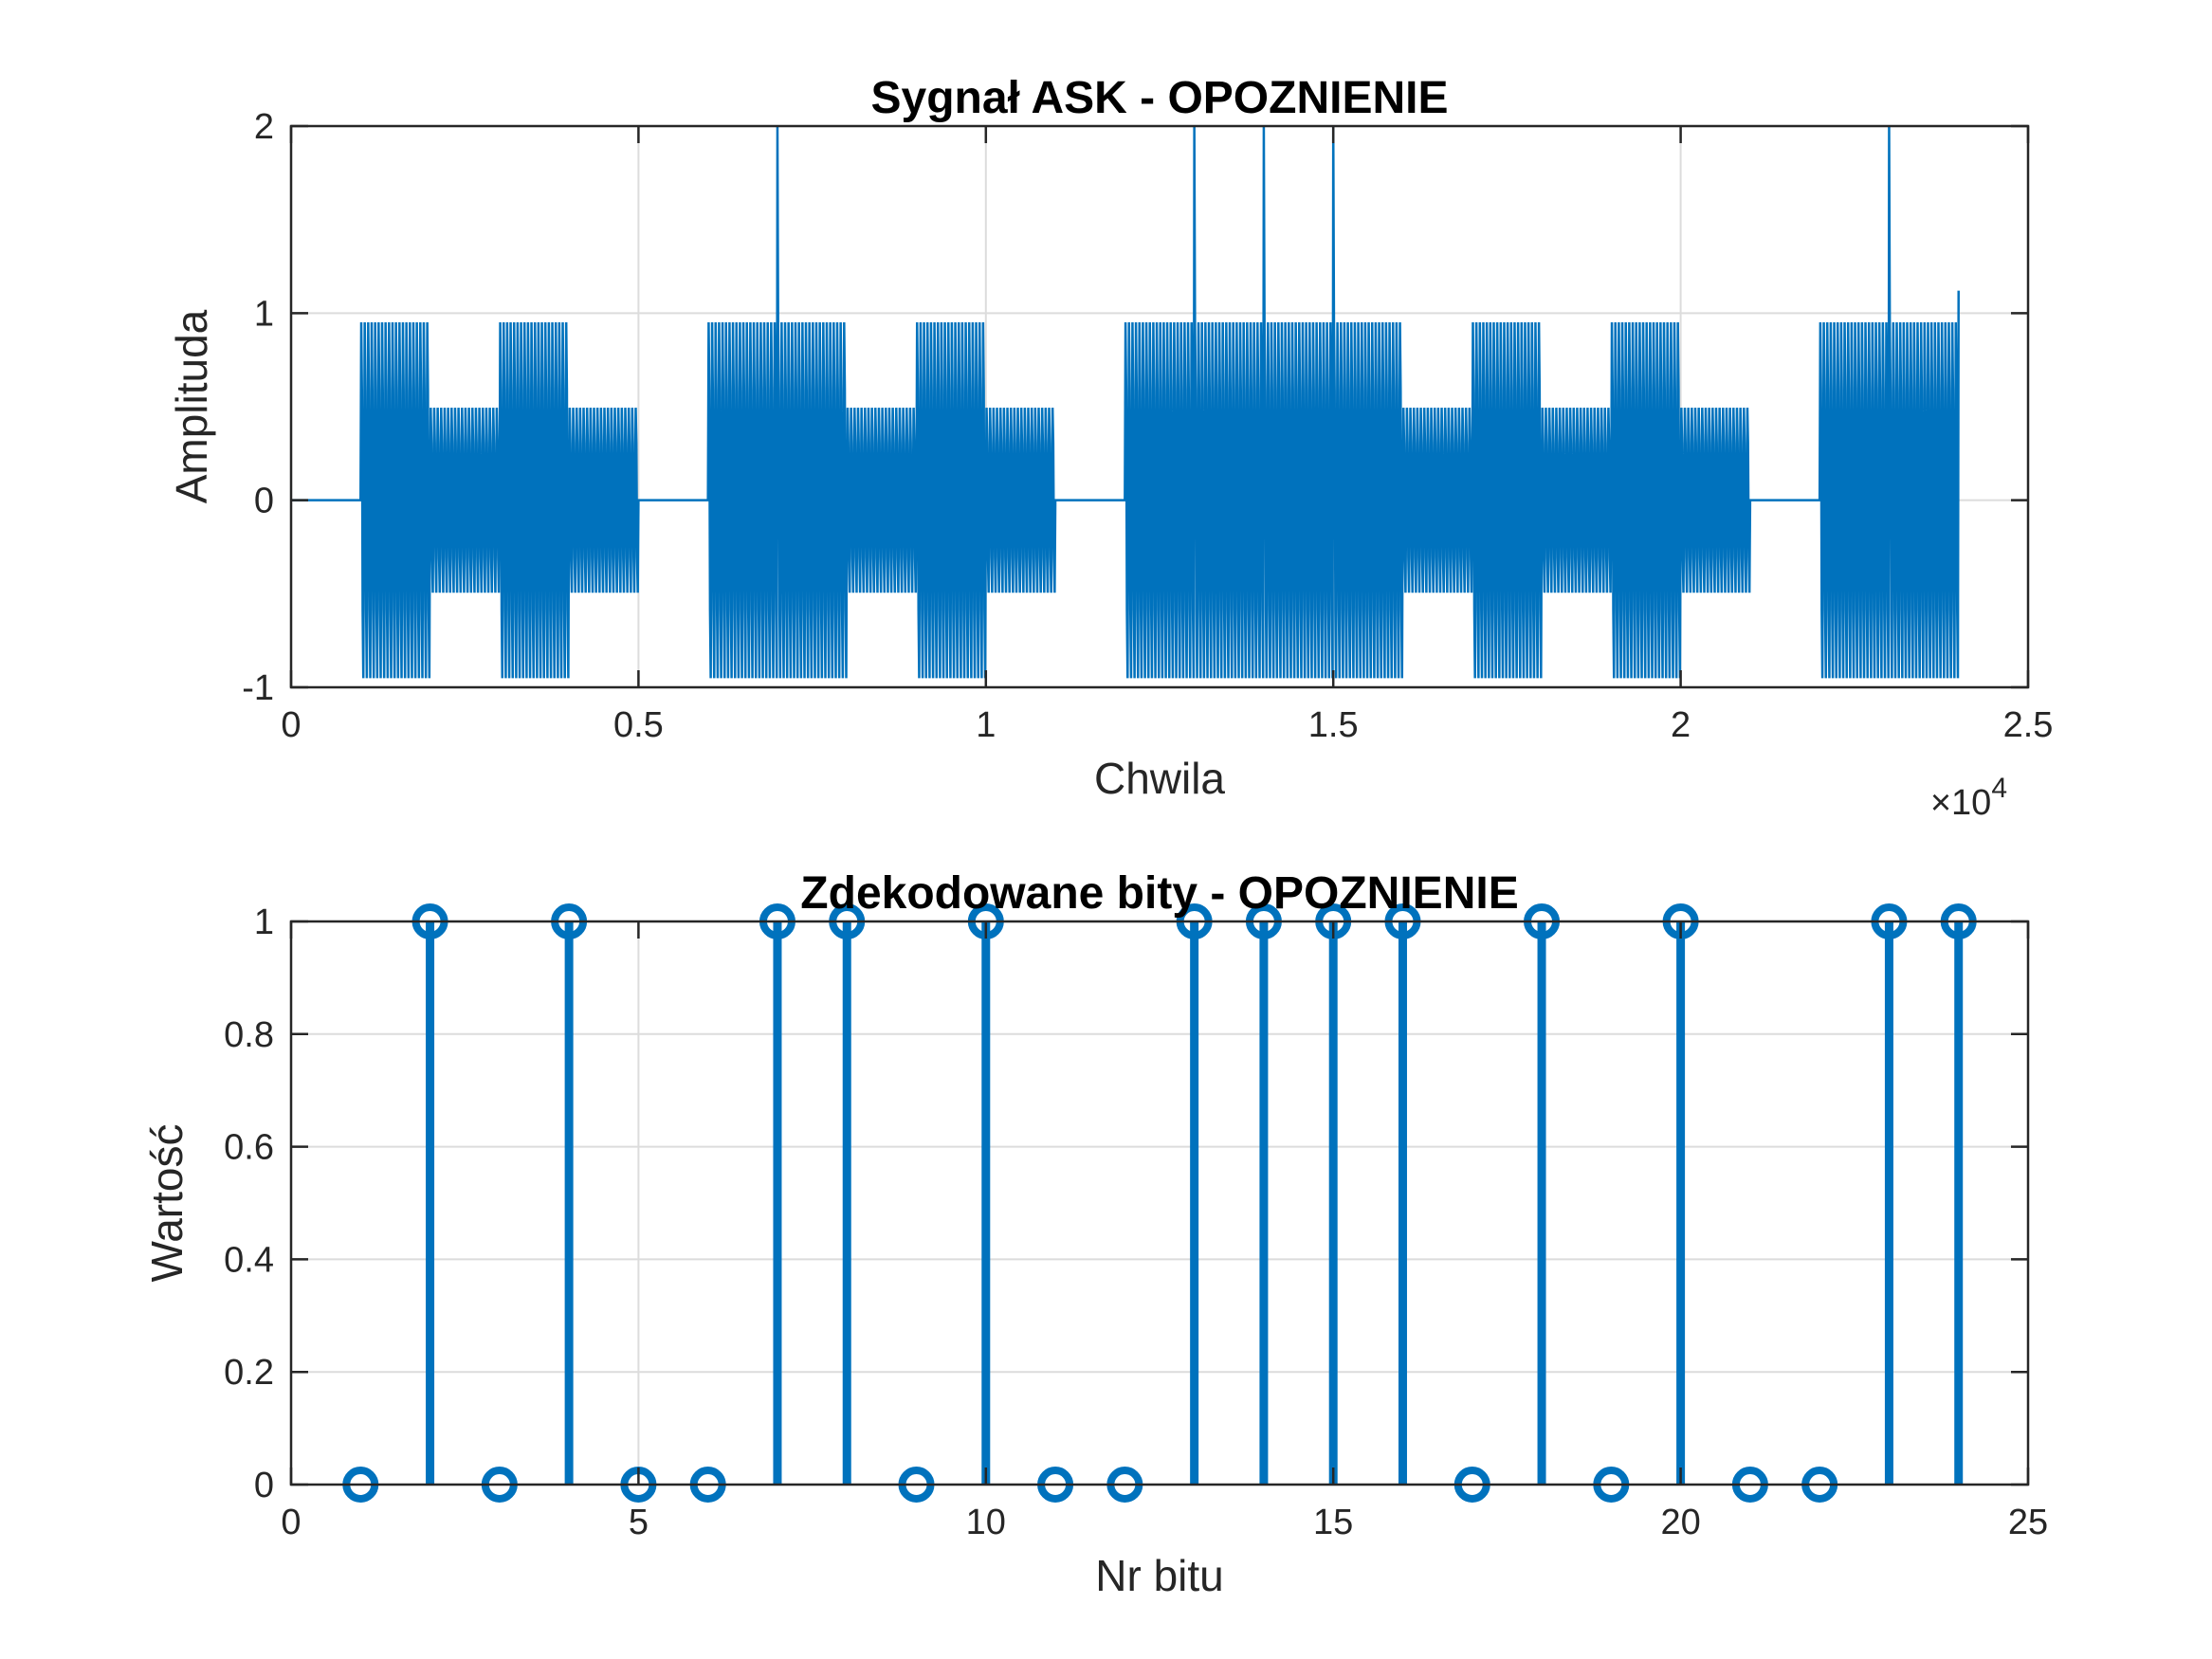 The image size is (2212, 1659). I want to click on bits-plot-xtick-label: 25, so click(2028, 1522).